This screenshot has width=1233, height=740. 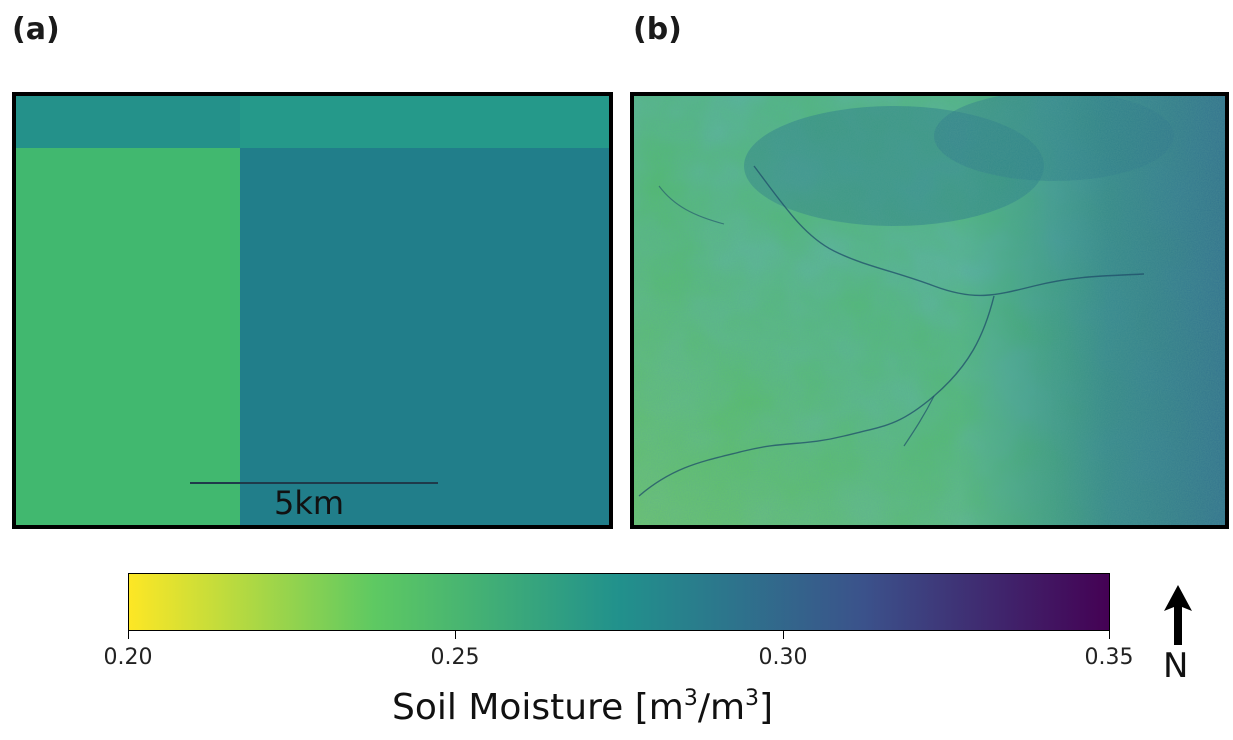 I want to click on colorbar, so click(x=619, y=602).